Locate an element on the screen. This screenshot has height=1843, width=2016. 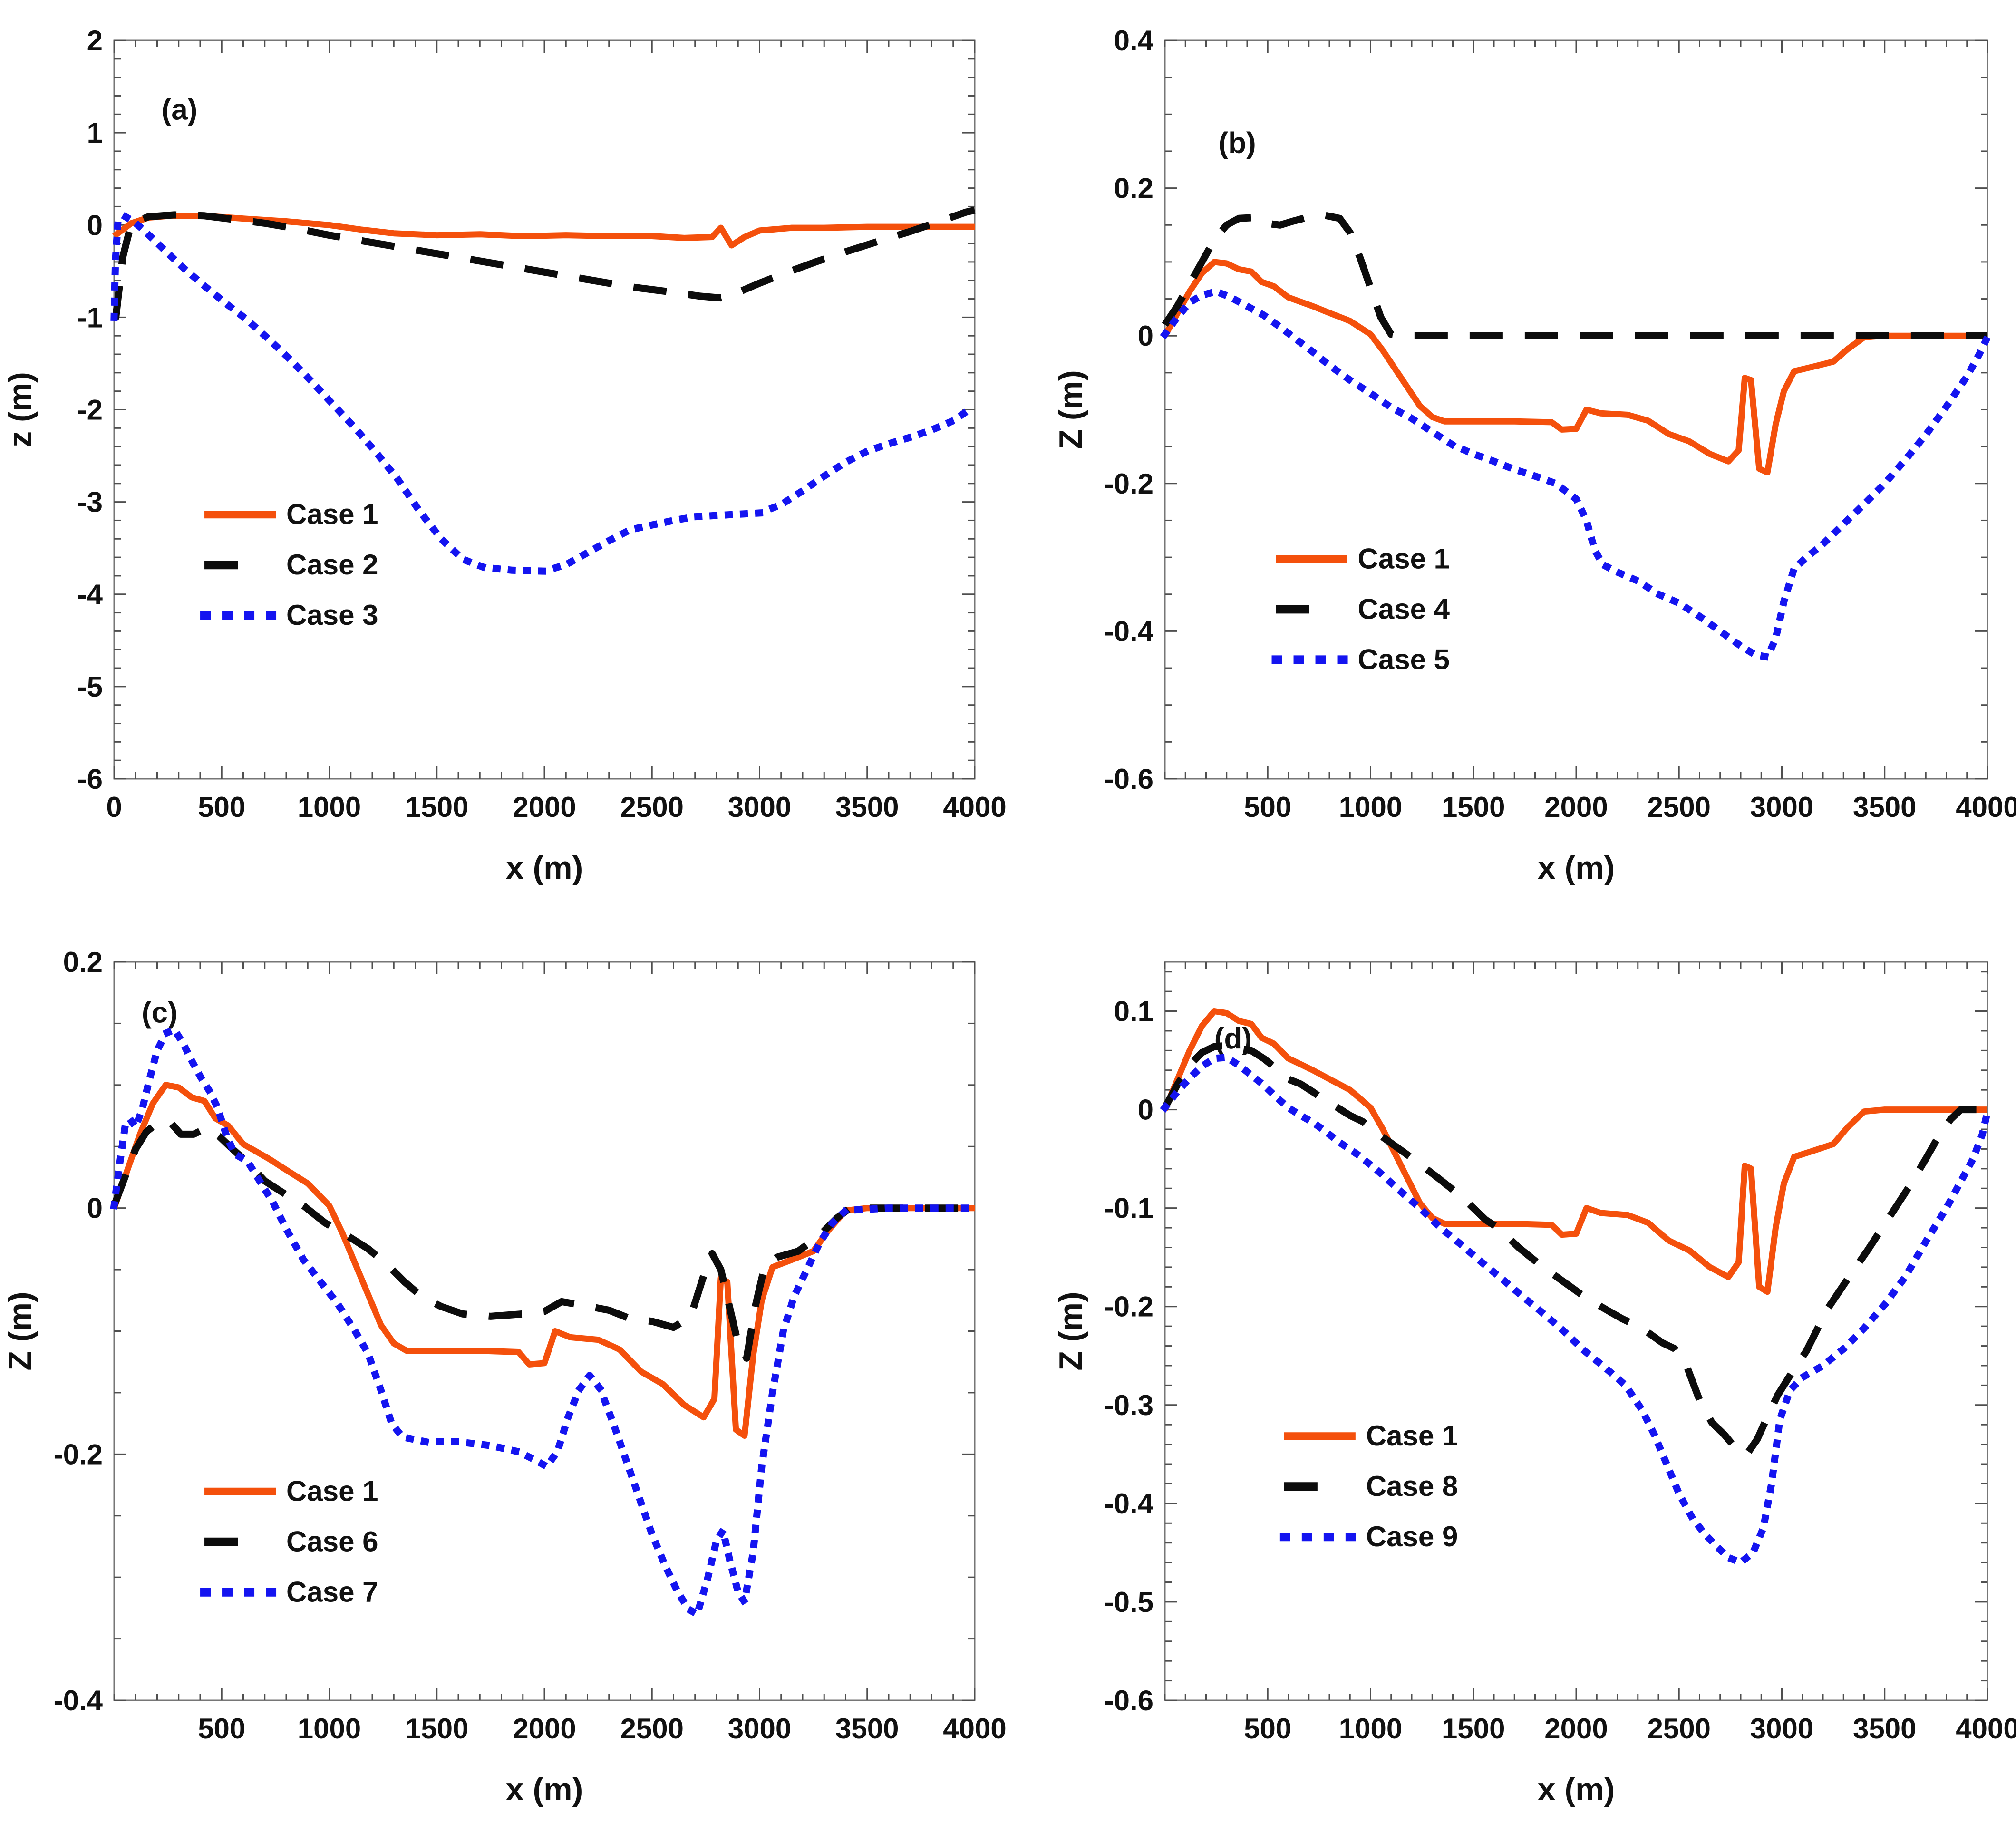
y-tick-label: 0.1 is located at coordinates (1134, 1012).